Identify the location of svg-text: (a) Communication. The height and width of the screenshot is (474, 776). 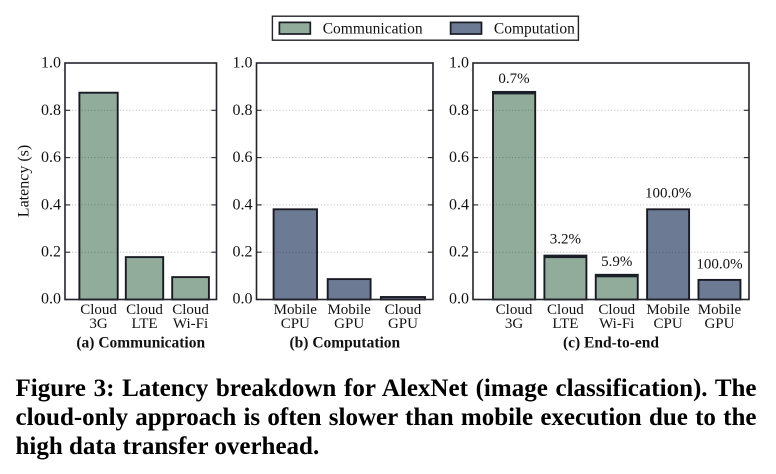
(140, 343).